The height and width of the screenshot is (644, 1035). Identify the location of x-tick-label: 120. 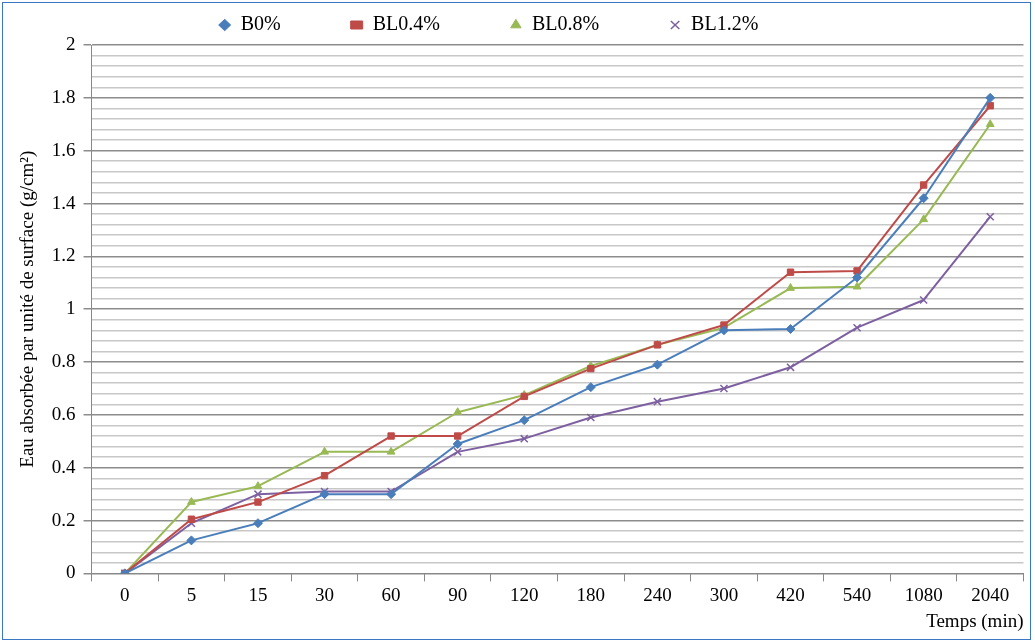
(524, 594).